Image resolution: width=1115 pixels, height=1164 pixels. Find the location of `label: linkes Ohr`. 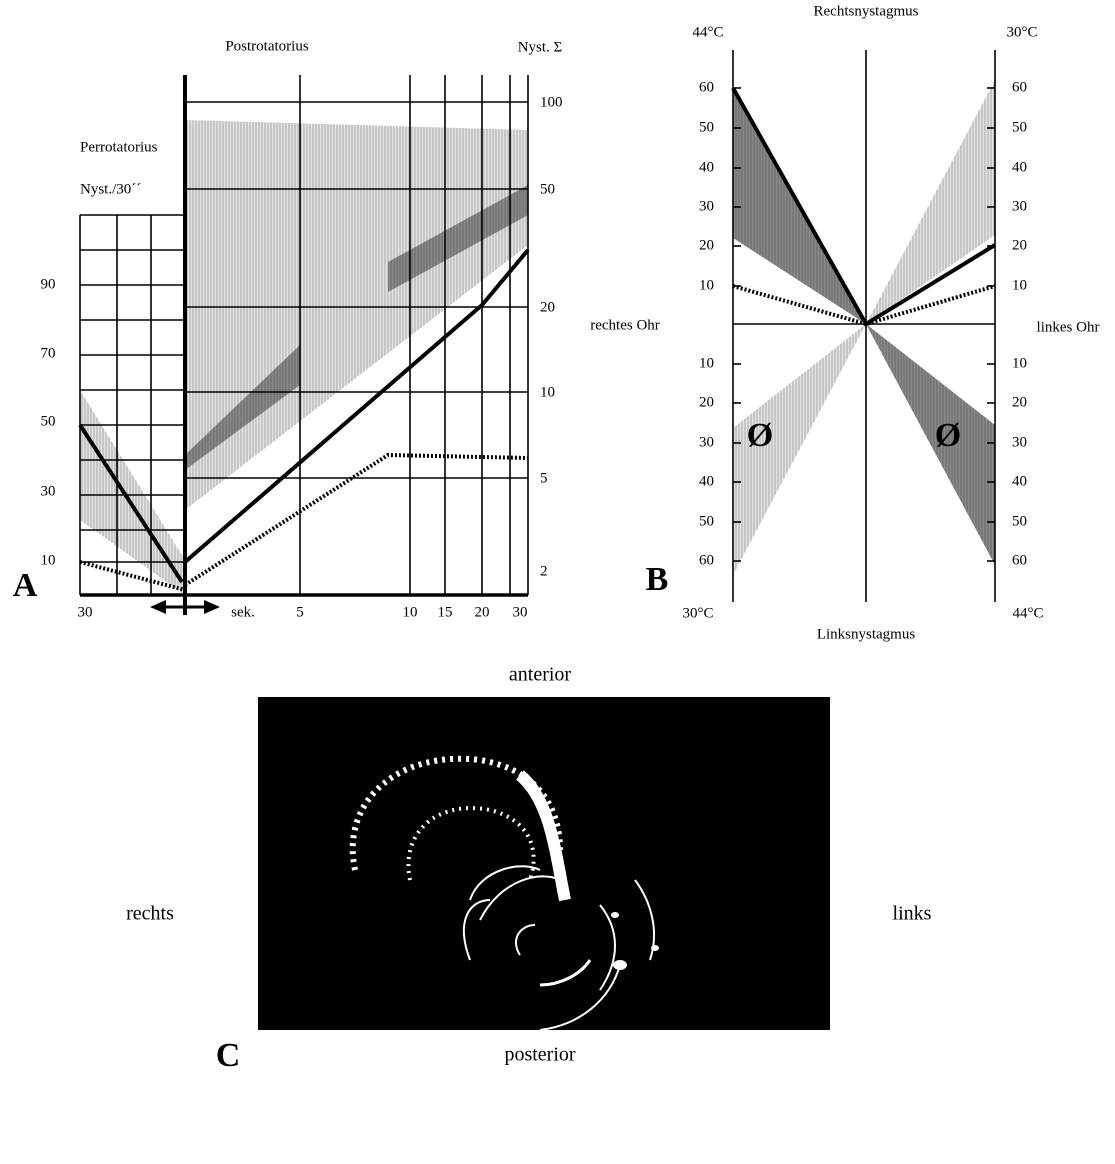

label: linkes Ohr is located at coordinates (1068, 327).